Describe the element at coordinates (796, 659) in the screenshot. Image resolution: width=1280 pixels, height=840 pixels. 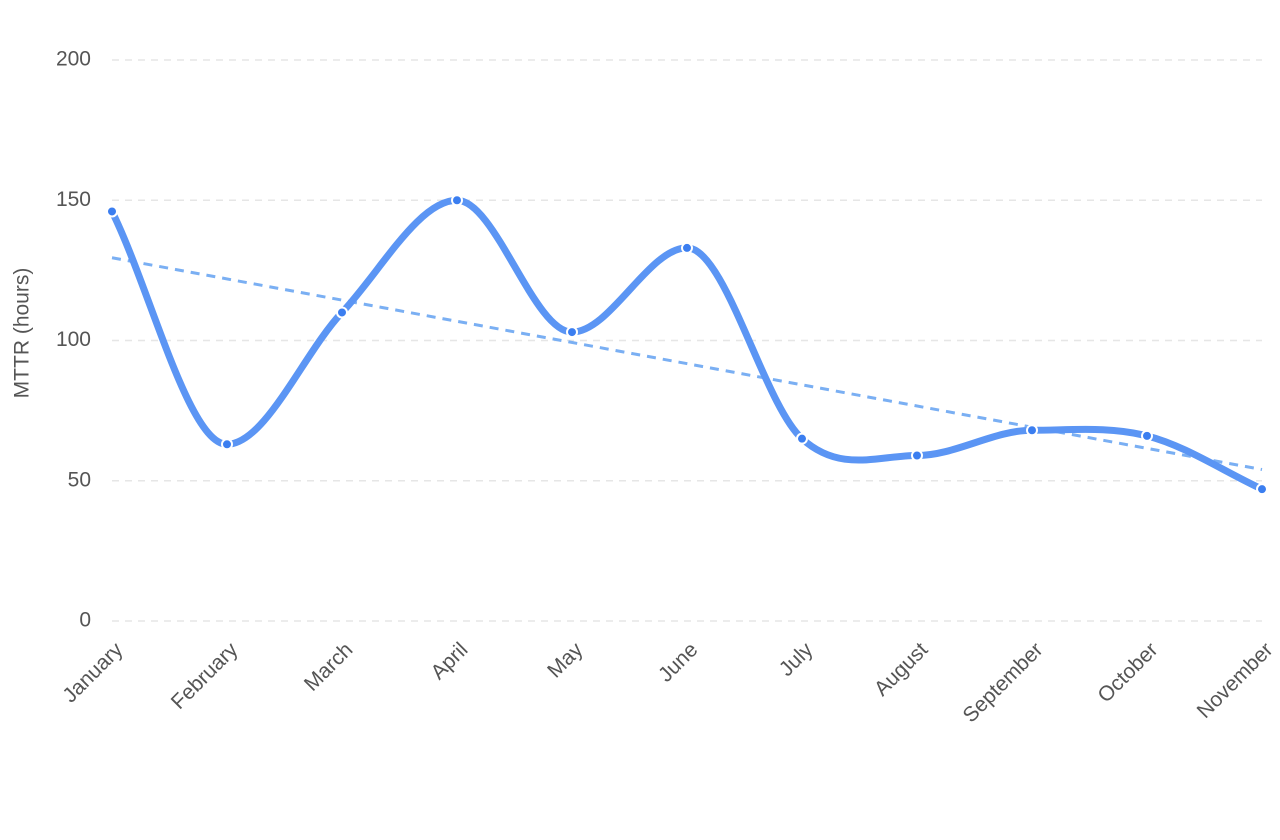
I see `x-tick-label: July` at that location.